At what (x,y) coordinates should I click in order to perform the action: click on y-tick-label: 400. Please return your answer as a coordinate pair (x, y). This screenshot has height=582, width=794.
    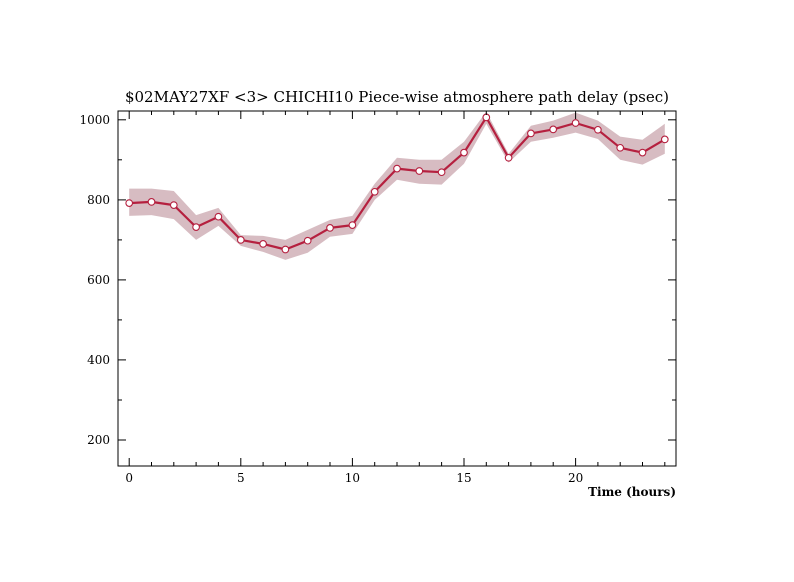
    Looking at the image, I should click on (98, 360).